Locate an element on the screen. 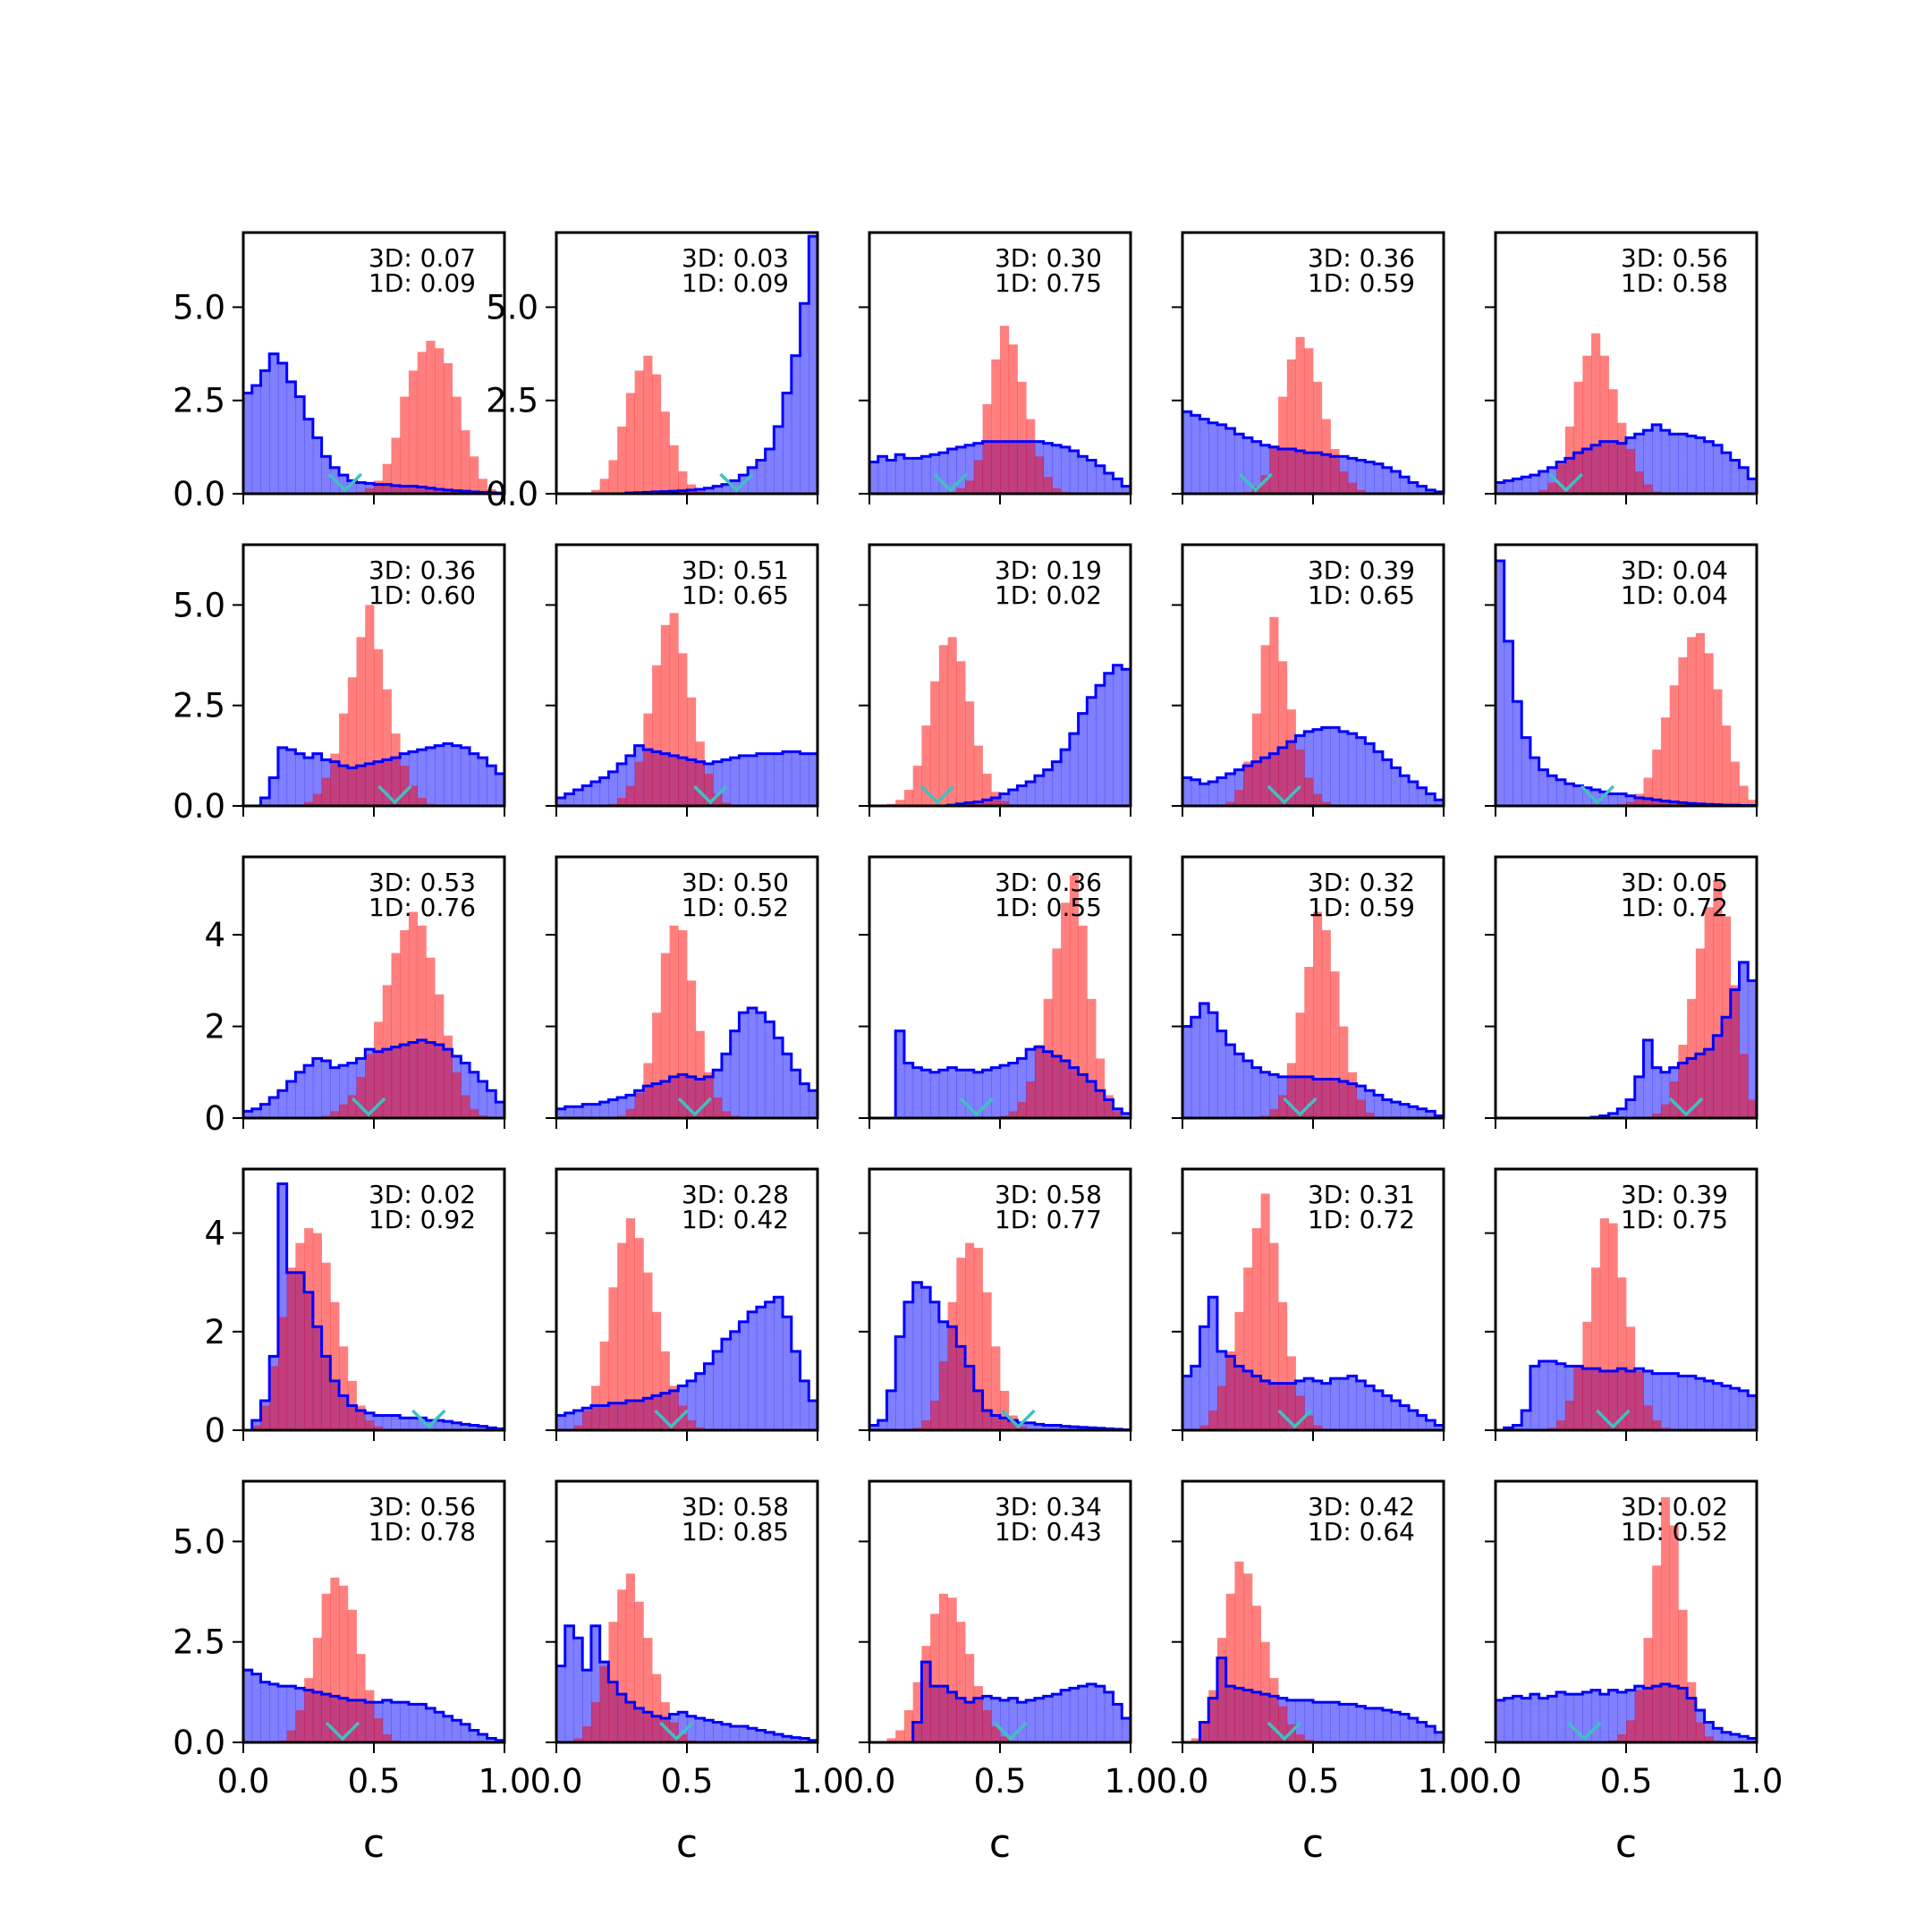  subplot-annotation: 3D: 0.39 is located at coordinates (1361, 570).